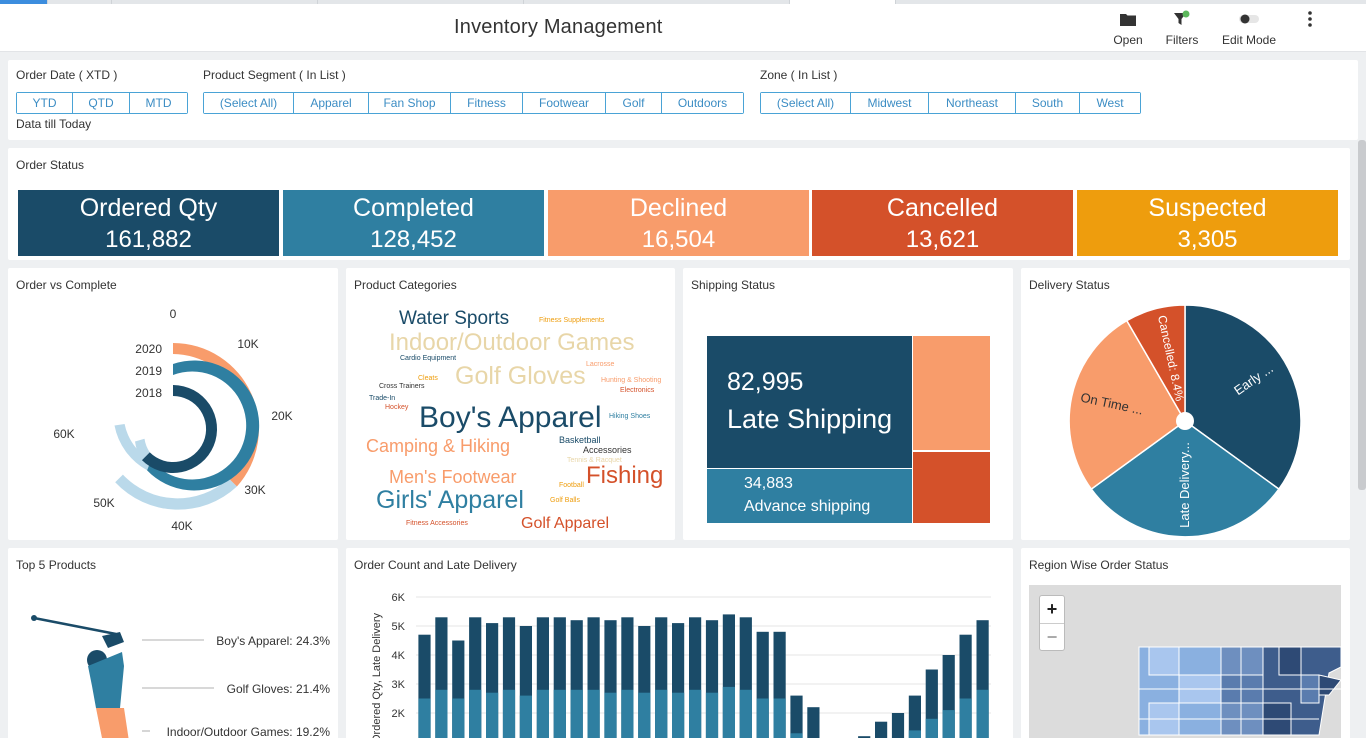  I want to click on word-basketball: Basketball, so click(580, 440).